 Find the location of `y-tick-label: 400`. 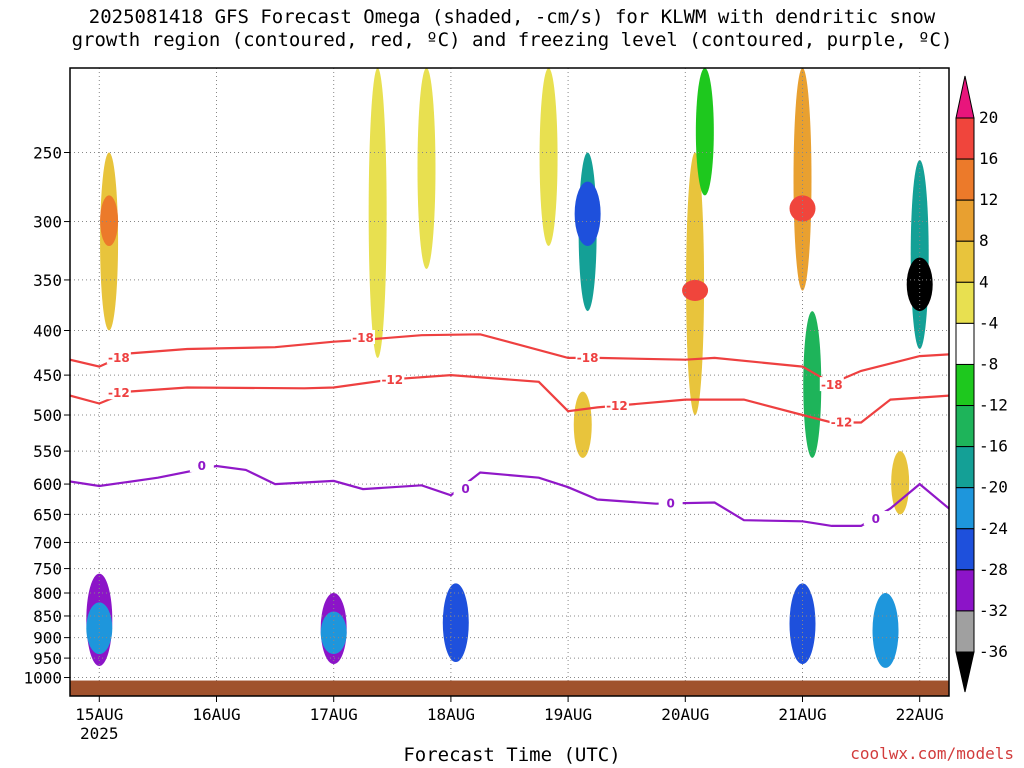

y-tick-label: 400 is located at coordinates (47, 331).